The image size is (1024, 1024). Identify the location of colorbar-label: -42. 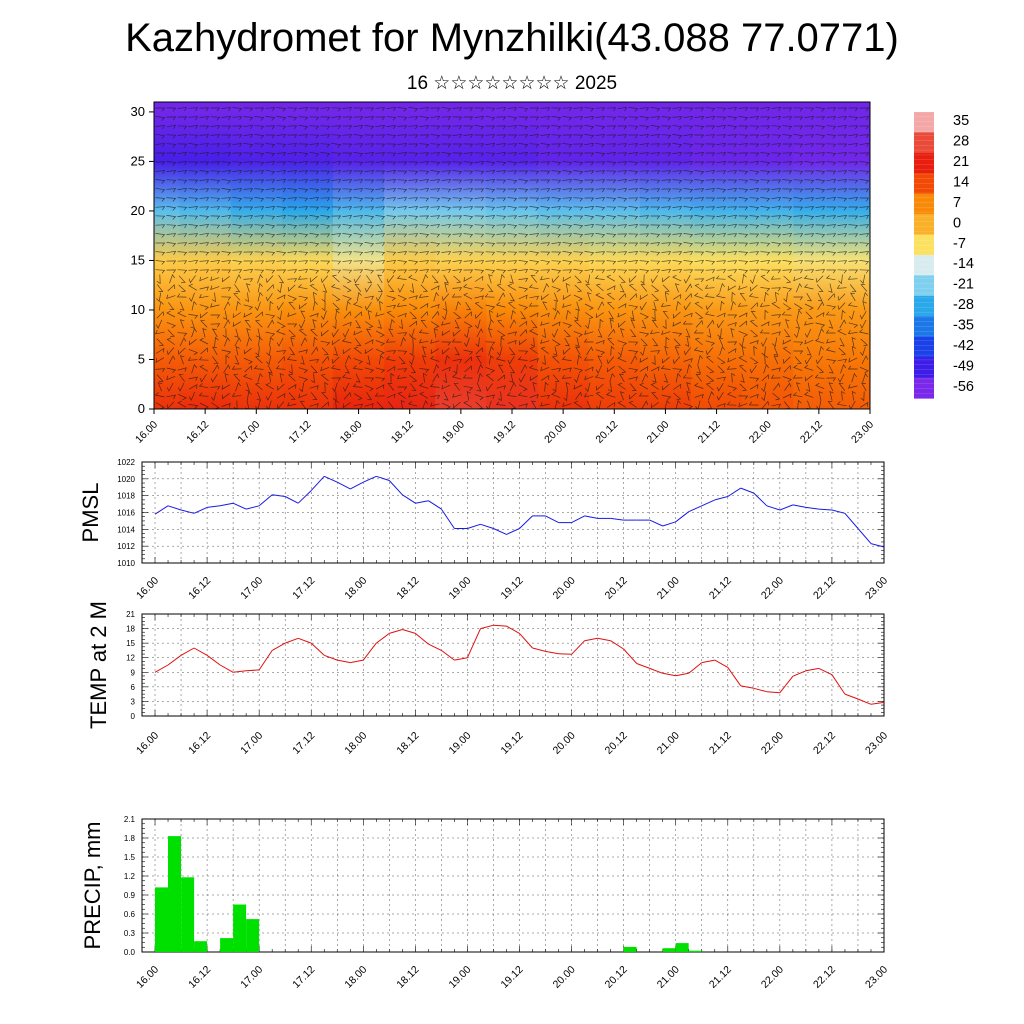
(963, 346).